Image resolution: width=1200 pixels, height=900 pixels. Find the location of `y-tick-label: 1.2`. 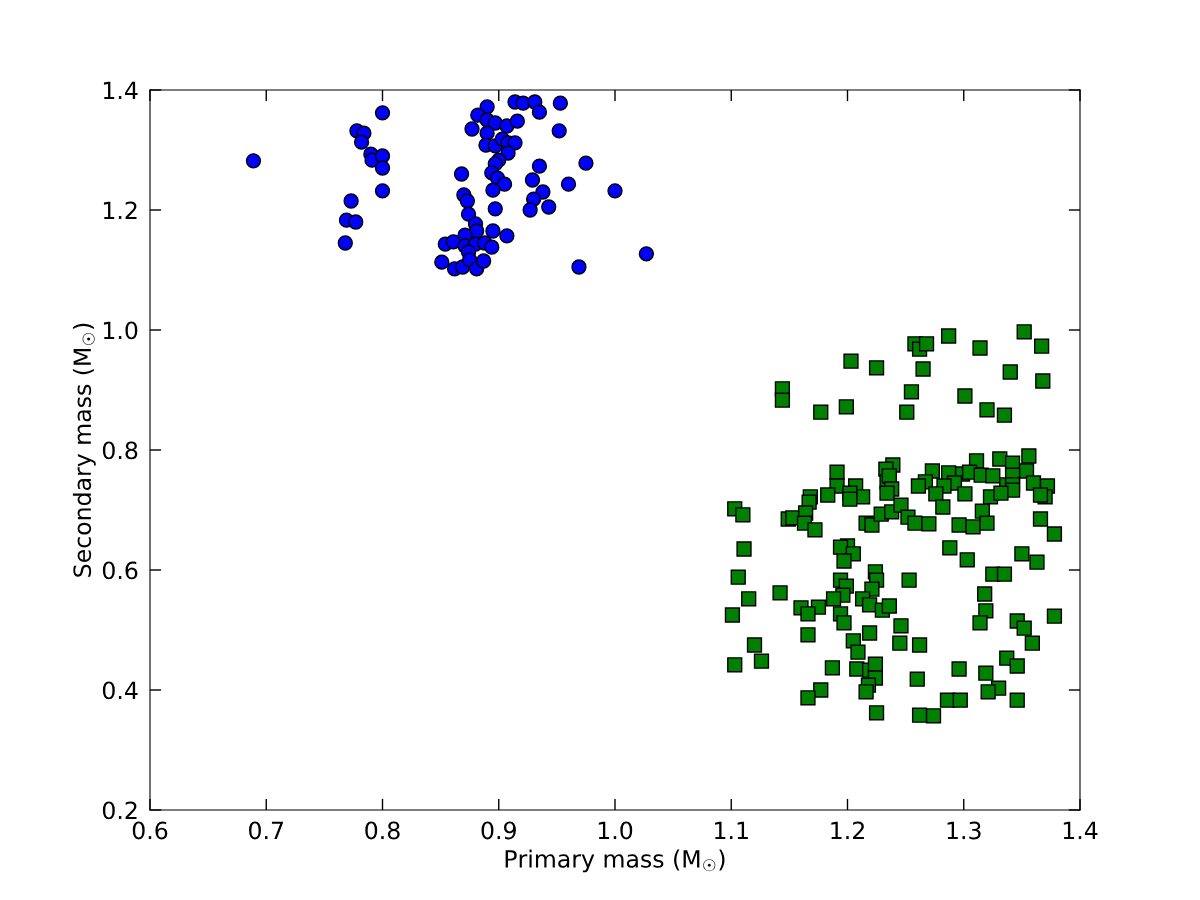

y-tick-label: 1.2 is located at coordinates (120, 210).